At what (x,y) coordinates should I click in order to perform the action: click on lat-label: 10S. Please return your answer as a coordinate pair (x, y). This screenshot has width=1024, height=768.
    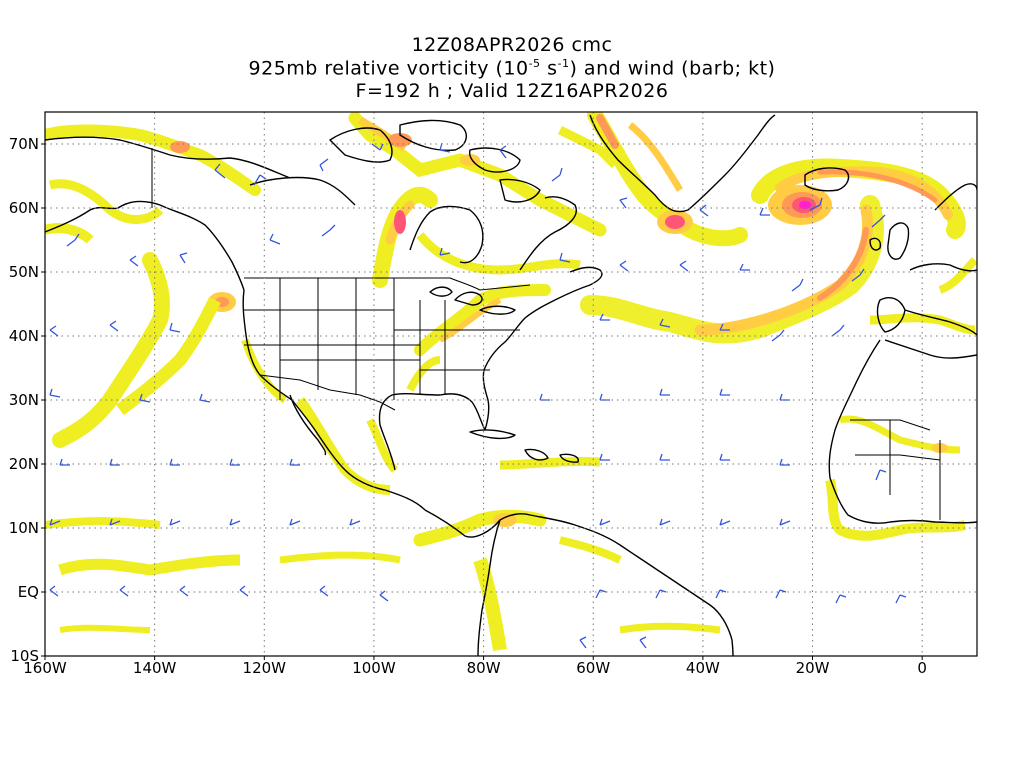
    Looking at the image, I should click on (24, 656).